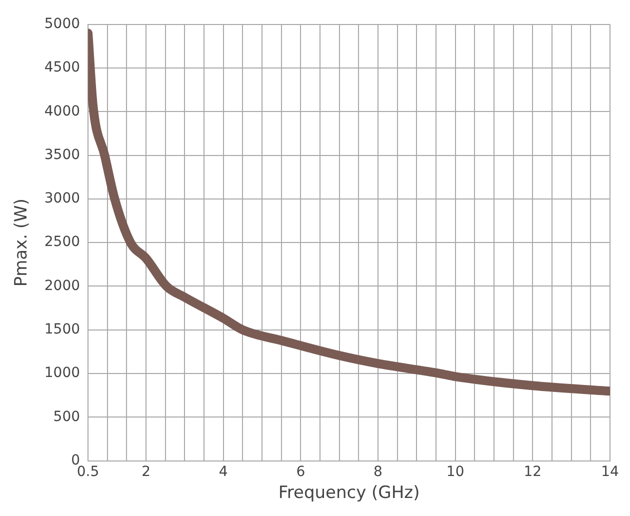  I want to click on y-tick-label: 3500, so click(62, 154).